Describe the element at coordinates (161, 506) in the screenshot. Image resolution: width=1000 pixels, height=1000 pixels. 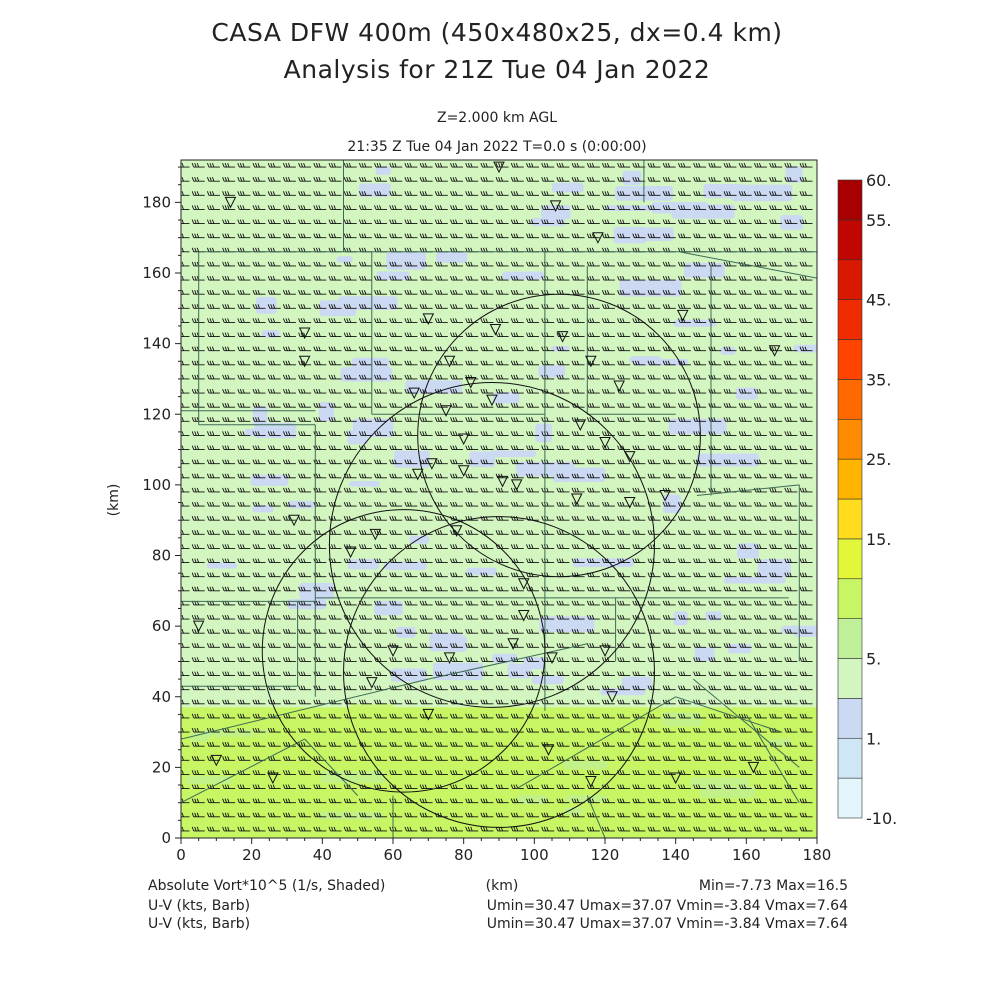
I see `y-axis: 0 20 40 60 80 100 120 140 160 180` at that location.